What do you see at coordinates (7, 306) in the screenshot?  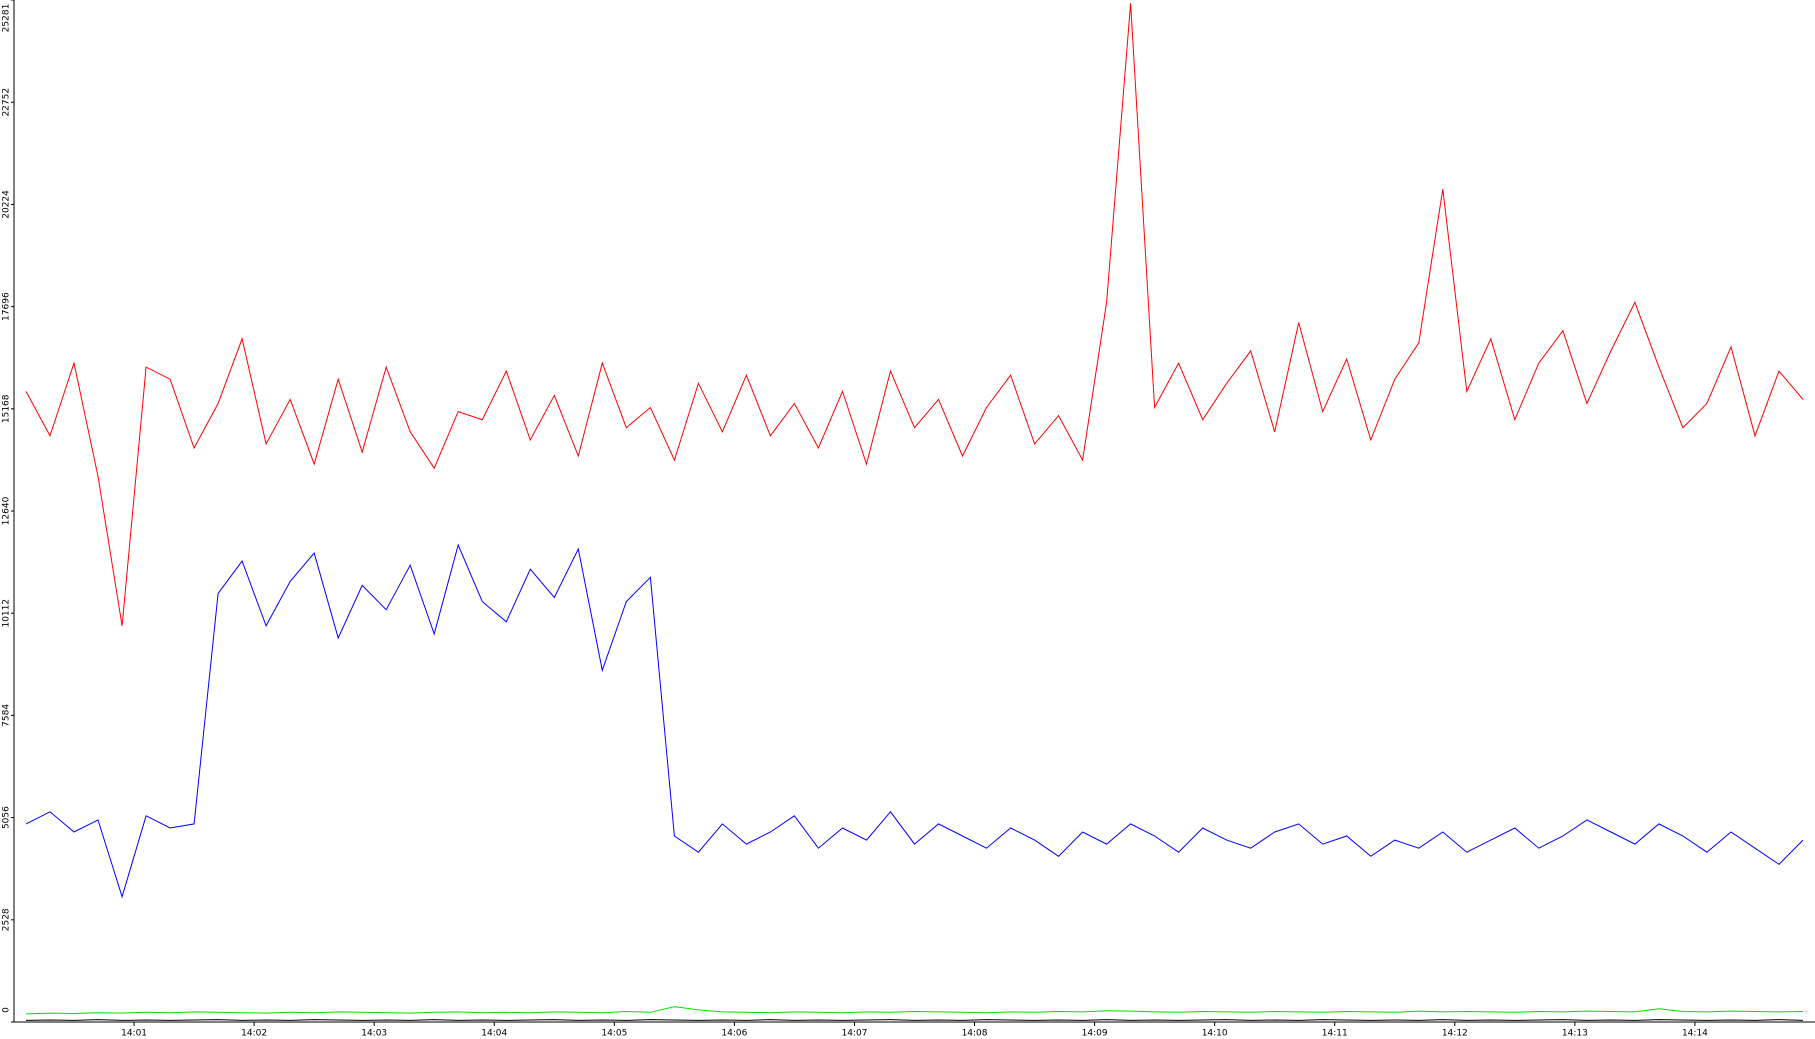 I see `y-tick-label: 17696` at bounding box center [7, 306].